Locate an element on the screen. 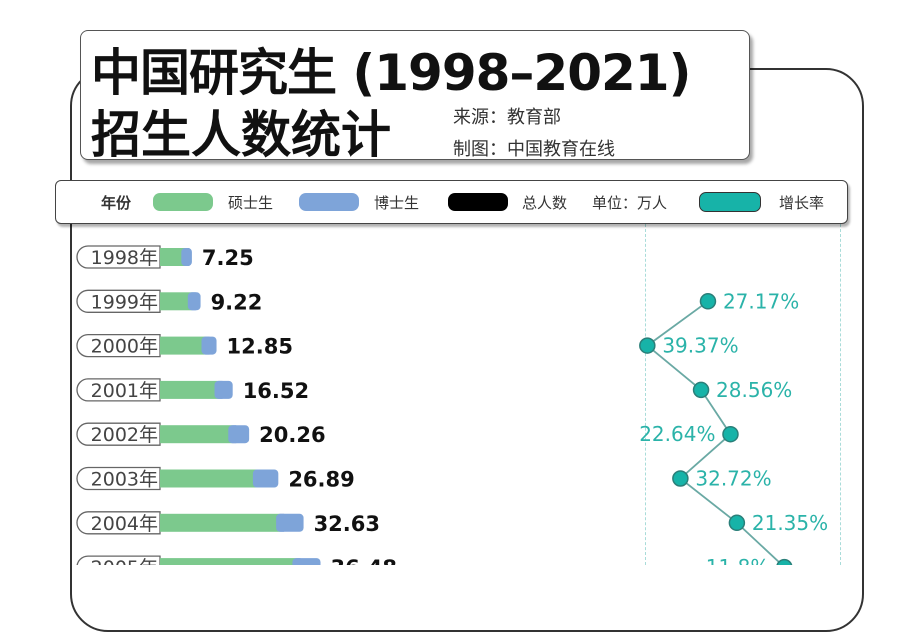  legend-swatch-masters is located at coordinates (183, 202).